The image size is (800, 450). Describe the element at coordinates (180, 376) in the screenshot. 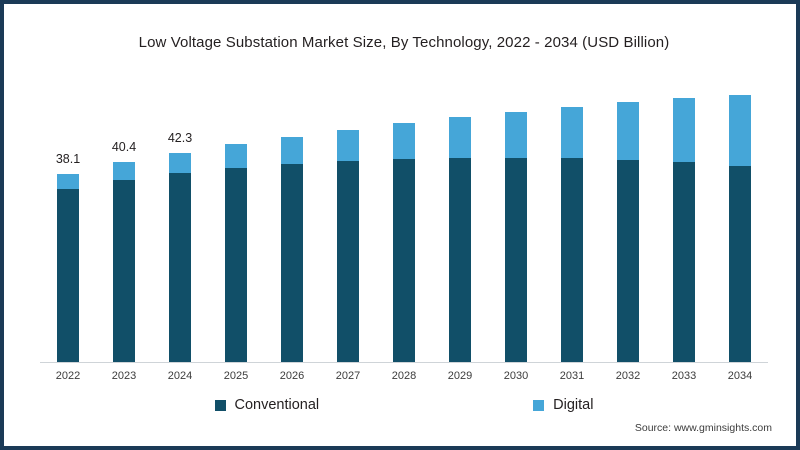

I see `x-tick-label: 2024` at that location.